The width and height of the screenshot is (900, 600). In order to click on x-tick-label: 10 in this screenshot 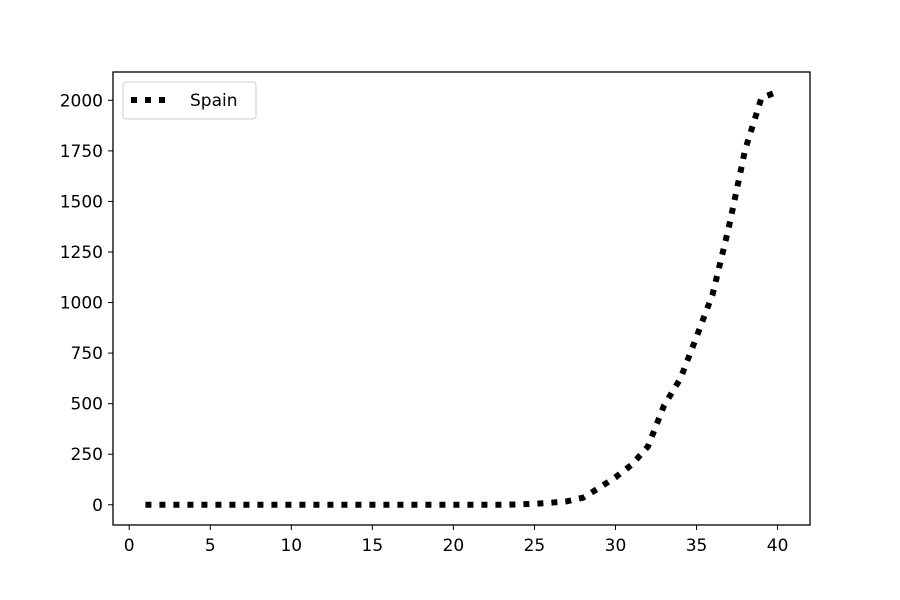, I will do `click(291, 546)`.